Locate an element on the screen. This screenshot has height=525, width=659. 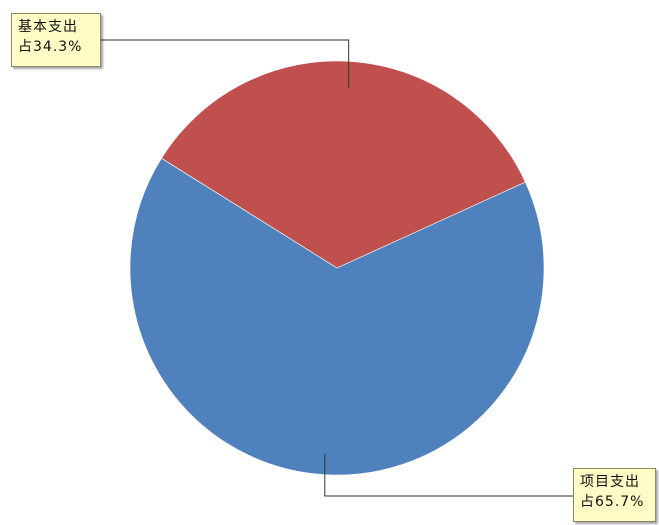
data-label-basic-expenditure: 基本支出 占34.3% is located at coordinates (56, 40).